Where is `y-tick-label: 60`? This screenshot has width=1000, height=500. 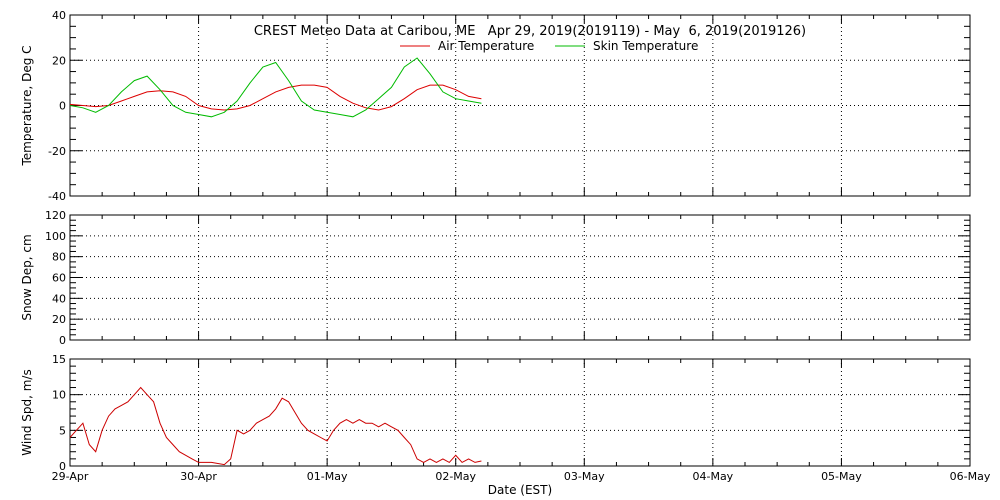 y-tick-label: 60 is located at coordinates (59, 278).